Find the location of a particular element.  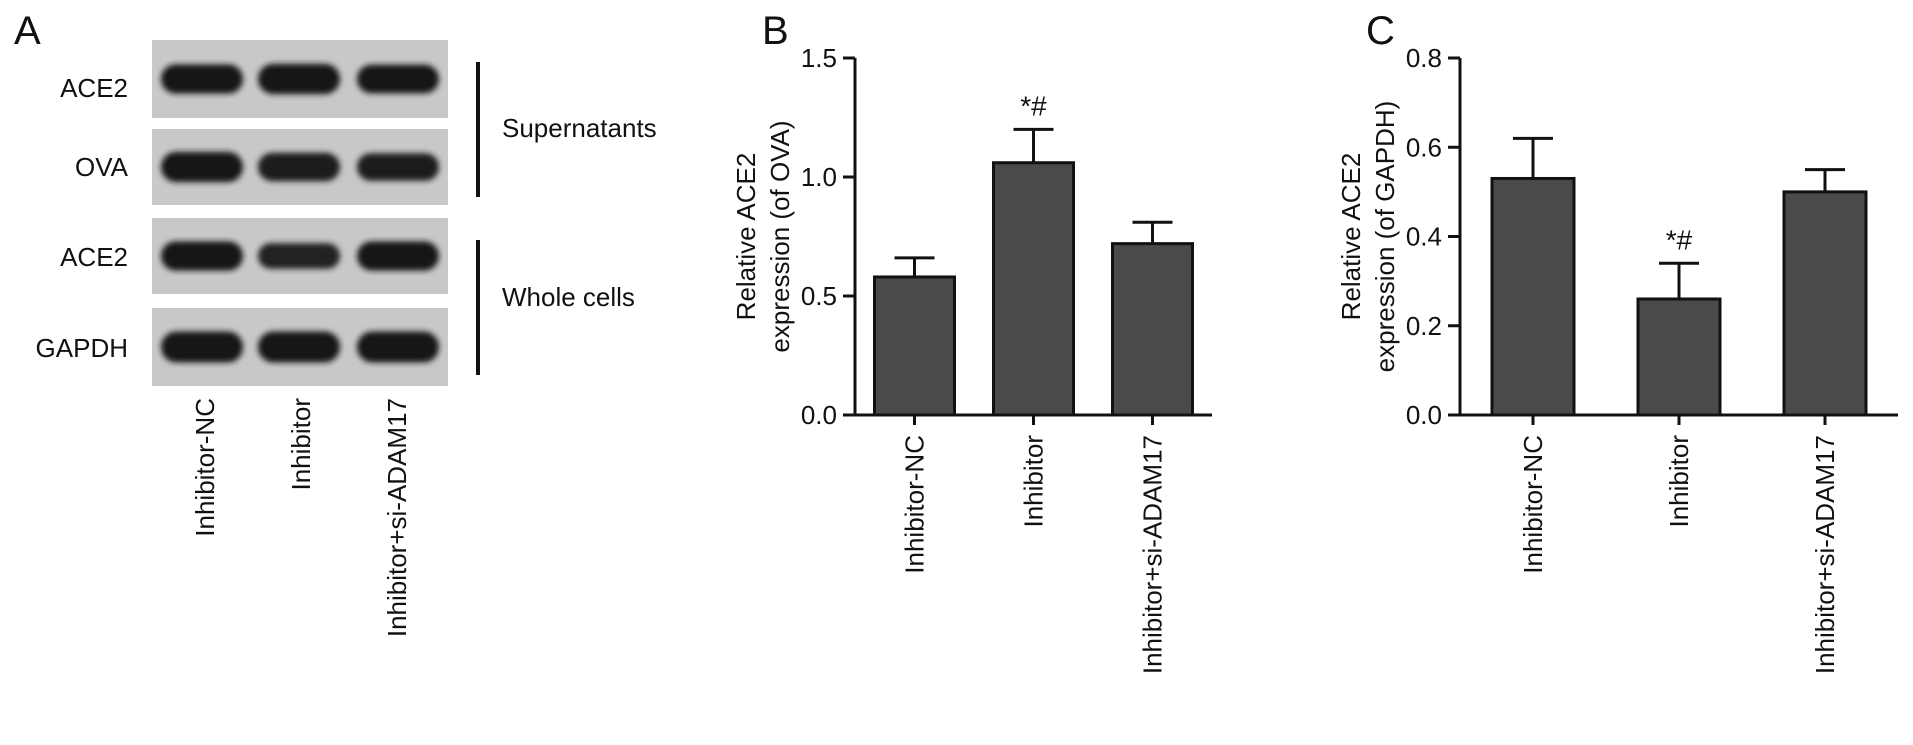

y-tick-label: 1.5 is located at coordinates (819, 58).